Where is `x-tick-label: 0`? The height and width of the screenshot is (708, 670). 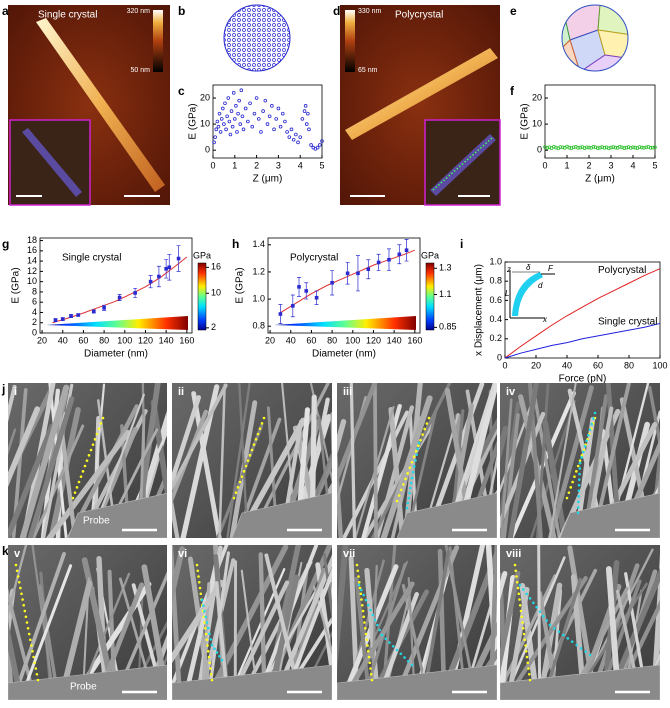
x-tick-label: 0 is located at coordinates (504, 365).